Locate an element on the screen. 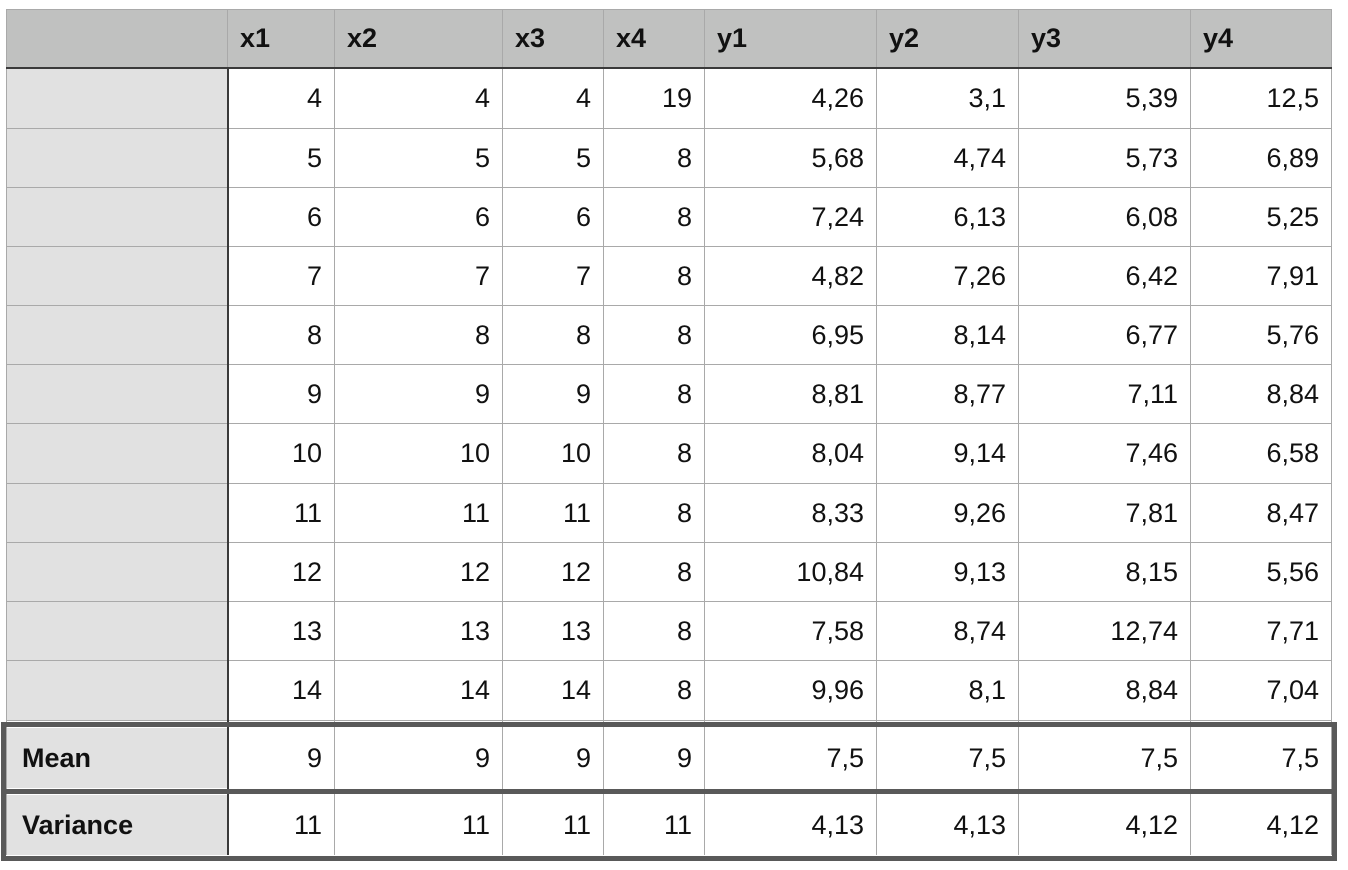 This screenshot has width=1348, height=870. table-cell: 7,24 is located at coordinates (791, 217).